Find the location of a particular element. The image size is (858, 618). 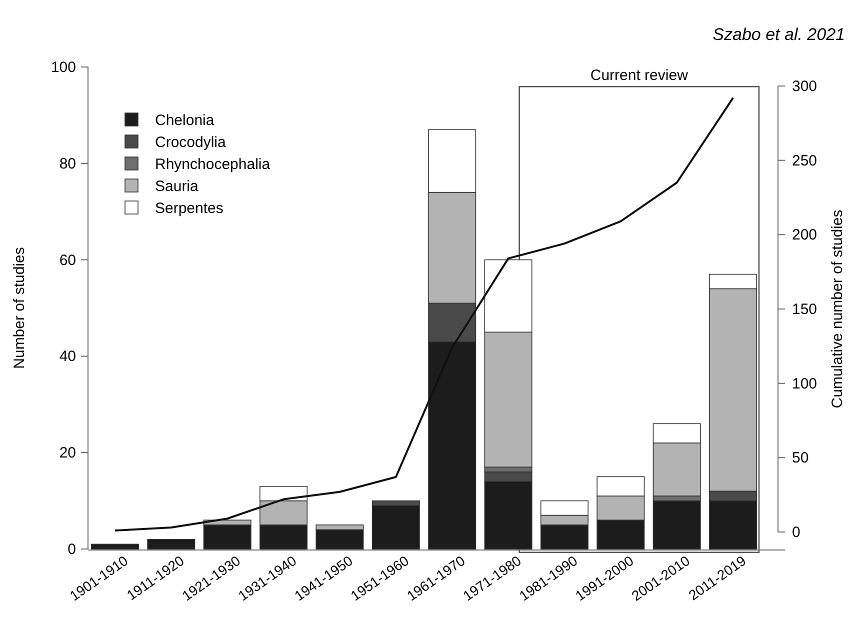

y2-tick-label: 0 is located at coordinates (796, 532).